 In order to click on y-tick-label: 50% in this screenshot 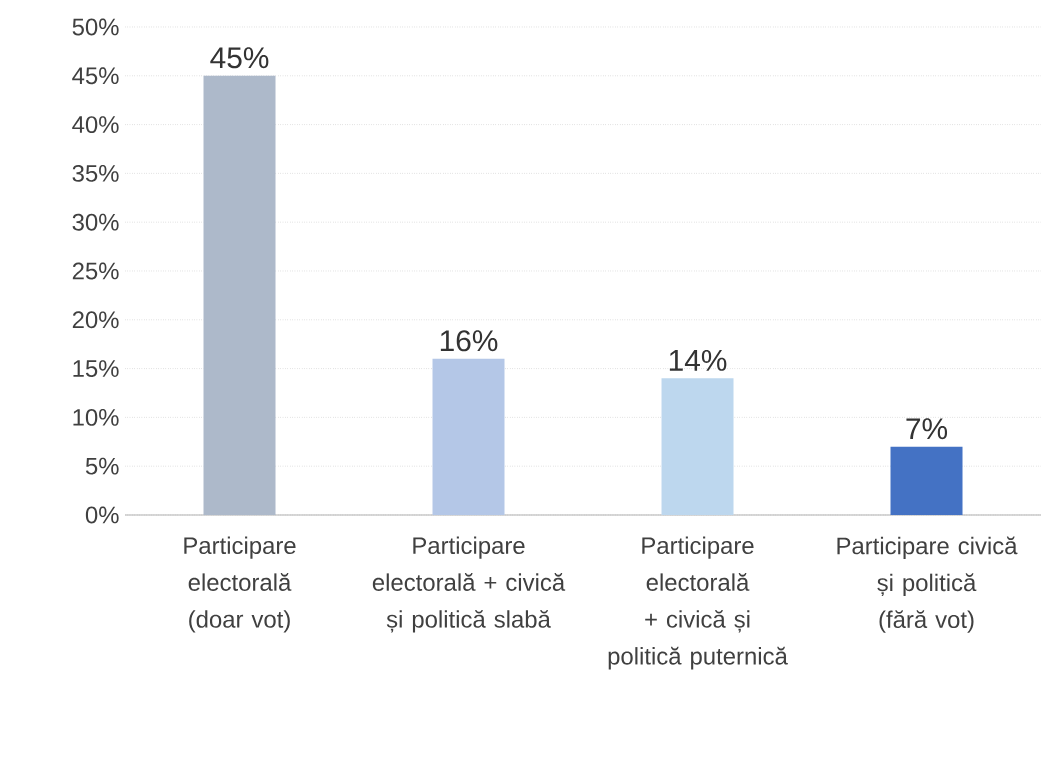, I will do `click(95, 27)`.